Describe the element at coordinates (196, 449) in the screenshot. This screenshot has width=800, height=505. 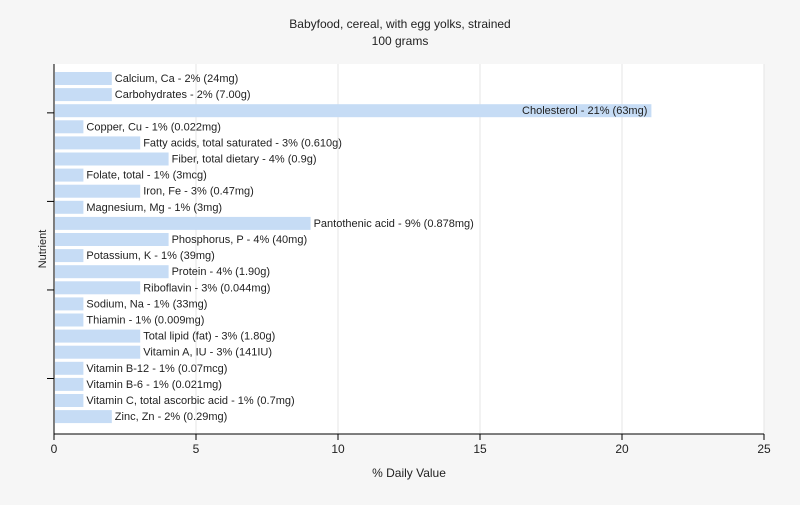
I see `x-tick-label: 5` at that location.